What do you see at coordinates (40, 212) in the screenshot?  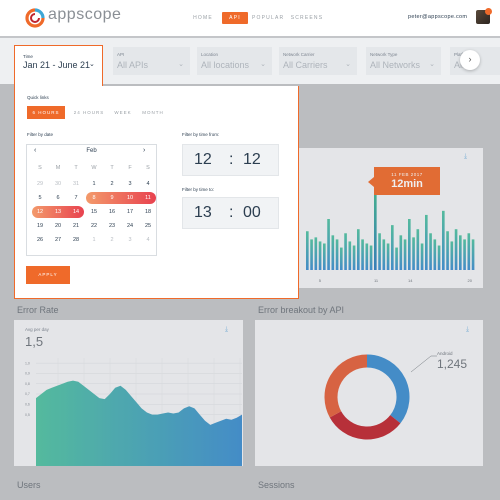 I see `calendar-day: 12` at bounding box center [40, 212].